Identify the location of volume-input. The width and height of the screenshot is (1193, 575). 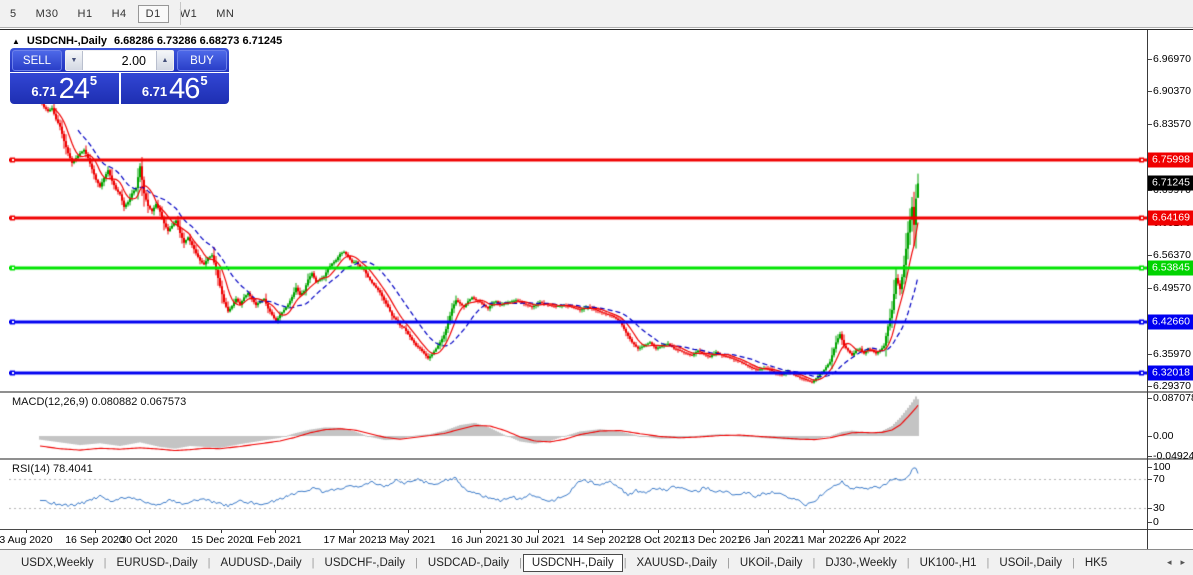
(119, 60).